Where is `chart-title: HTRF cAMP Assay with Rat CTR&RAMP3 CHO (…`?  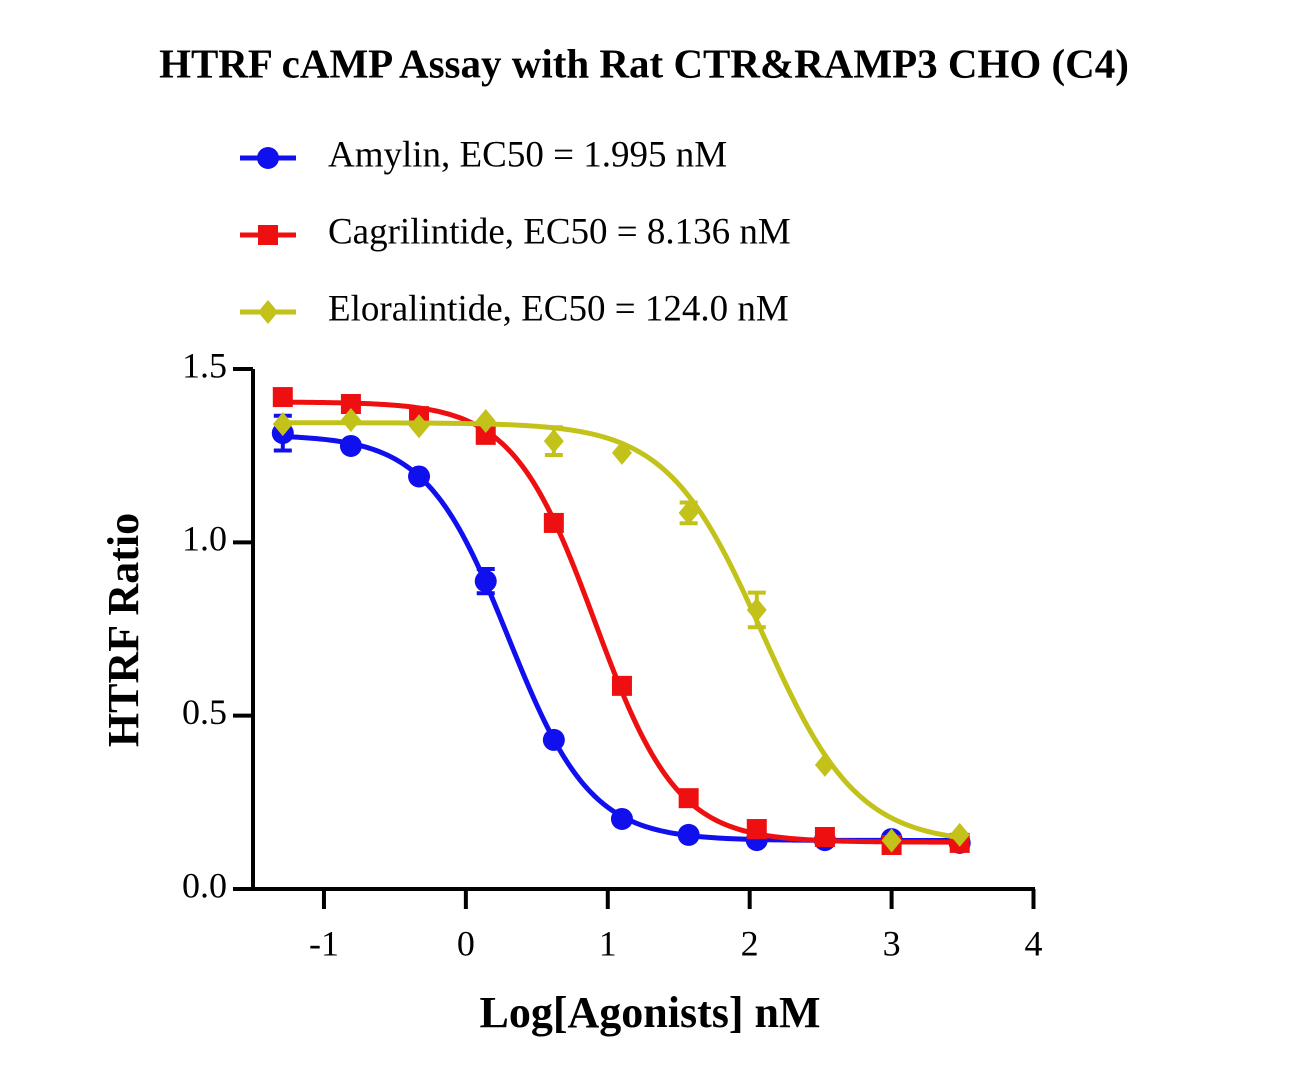
chart-title: HTRF cAMP Assay with Rat CTR&RAMP3 CHO (… is located at coordinates (644, 63).